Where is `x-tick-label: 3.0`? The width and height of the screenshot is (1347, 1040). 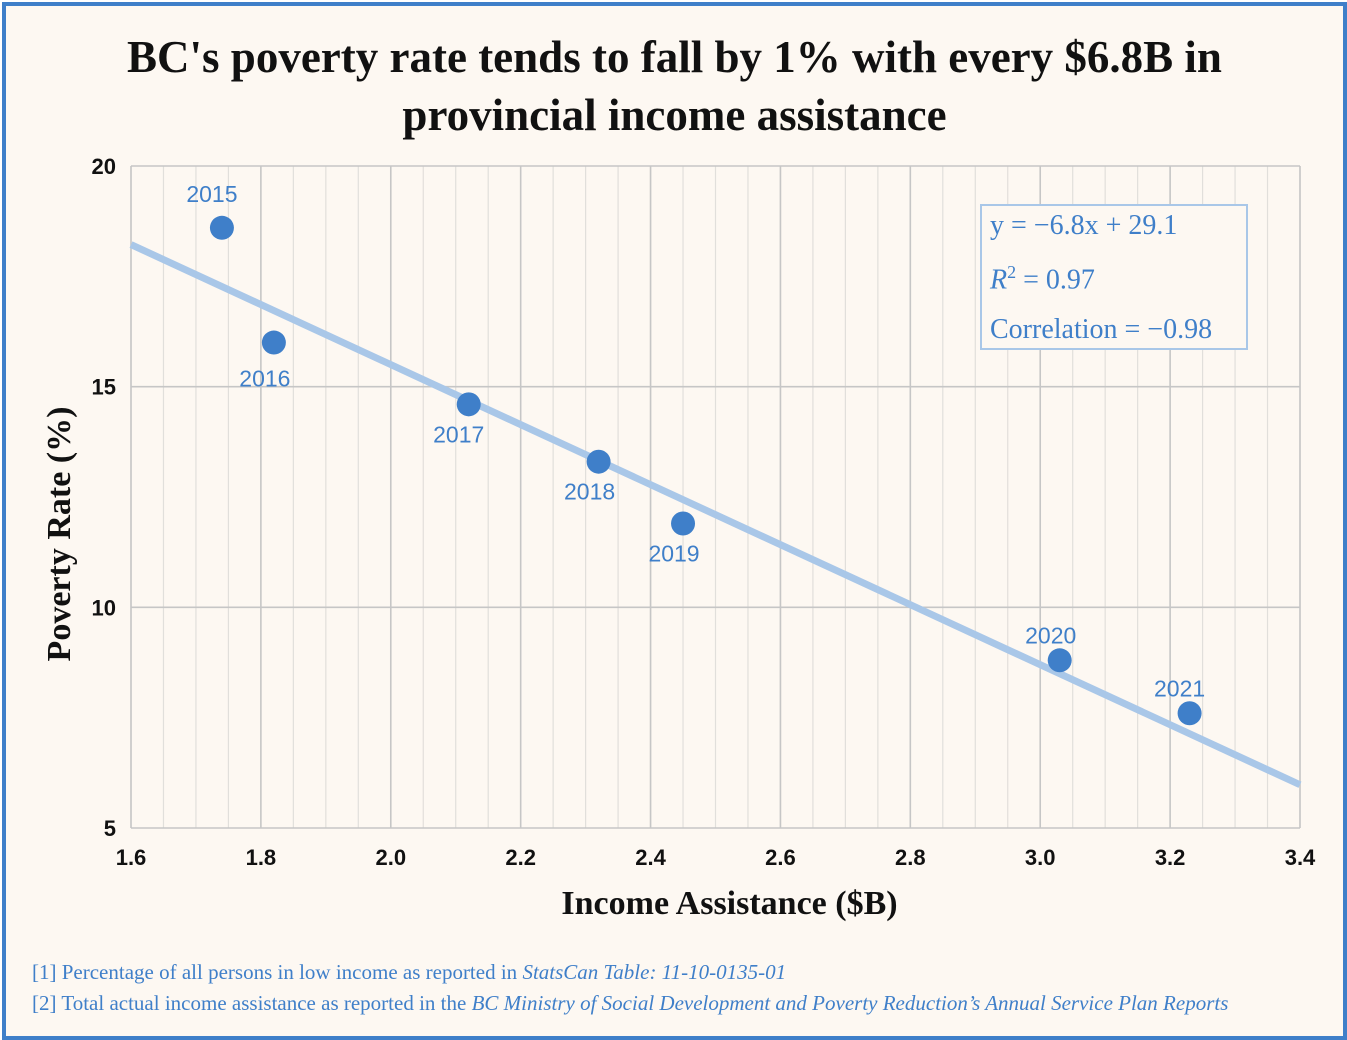
x-tick-label: 3.0 is located at coordinates (1040, 857).